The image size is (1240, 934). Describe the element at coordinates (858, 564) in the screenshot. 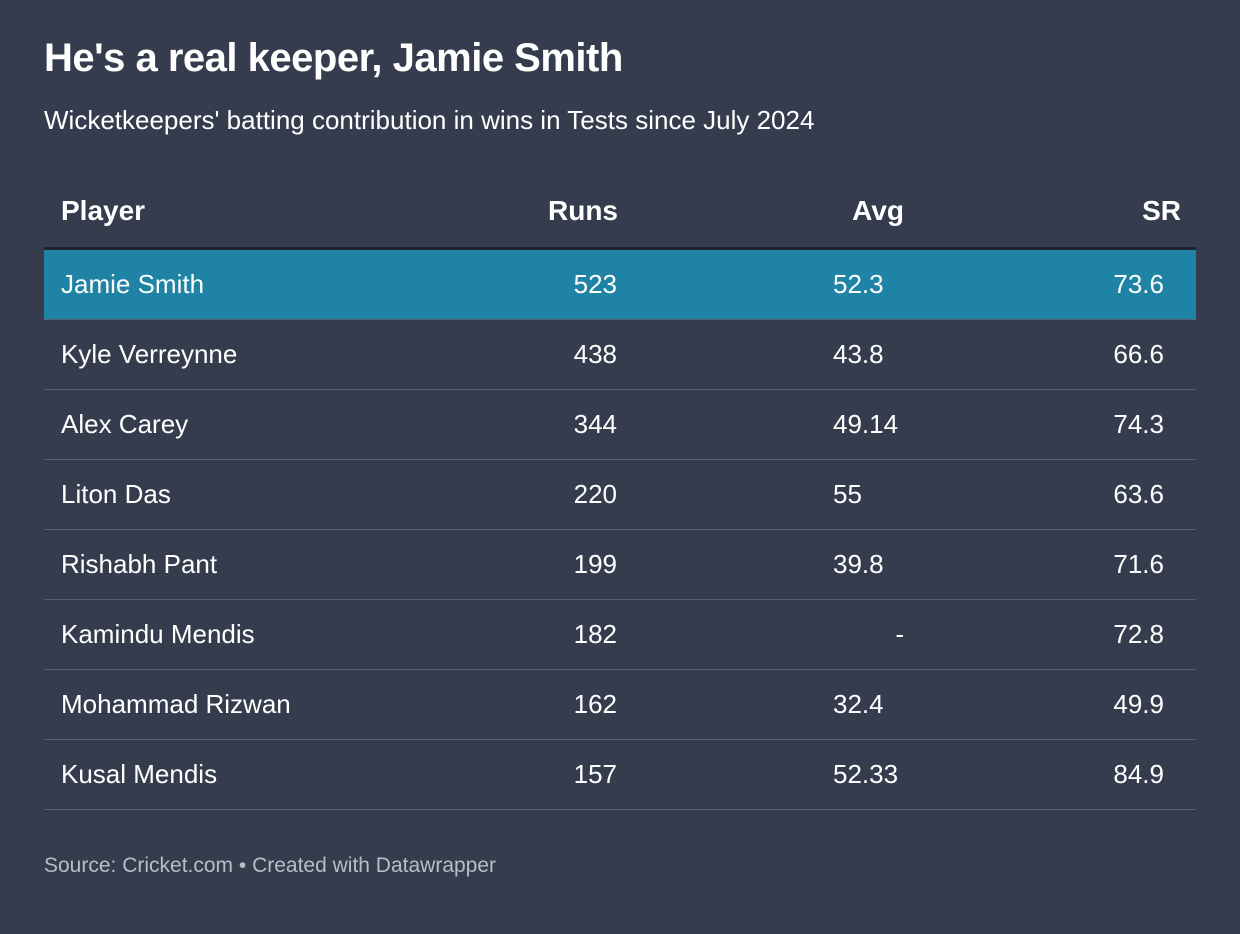

I see `avg-cell: 39.8` at that location.